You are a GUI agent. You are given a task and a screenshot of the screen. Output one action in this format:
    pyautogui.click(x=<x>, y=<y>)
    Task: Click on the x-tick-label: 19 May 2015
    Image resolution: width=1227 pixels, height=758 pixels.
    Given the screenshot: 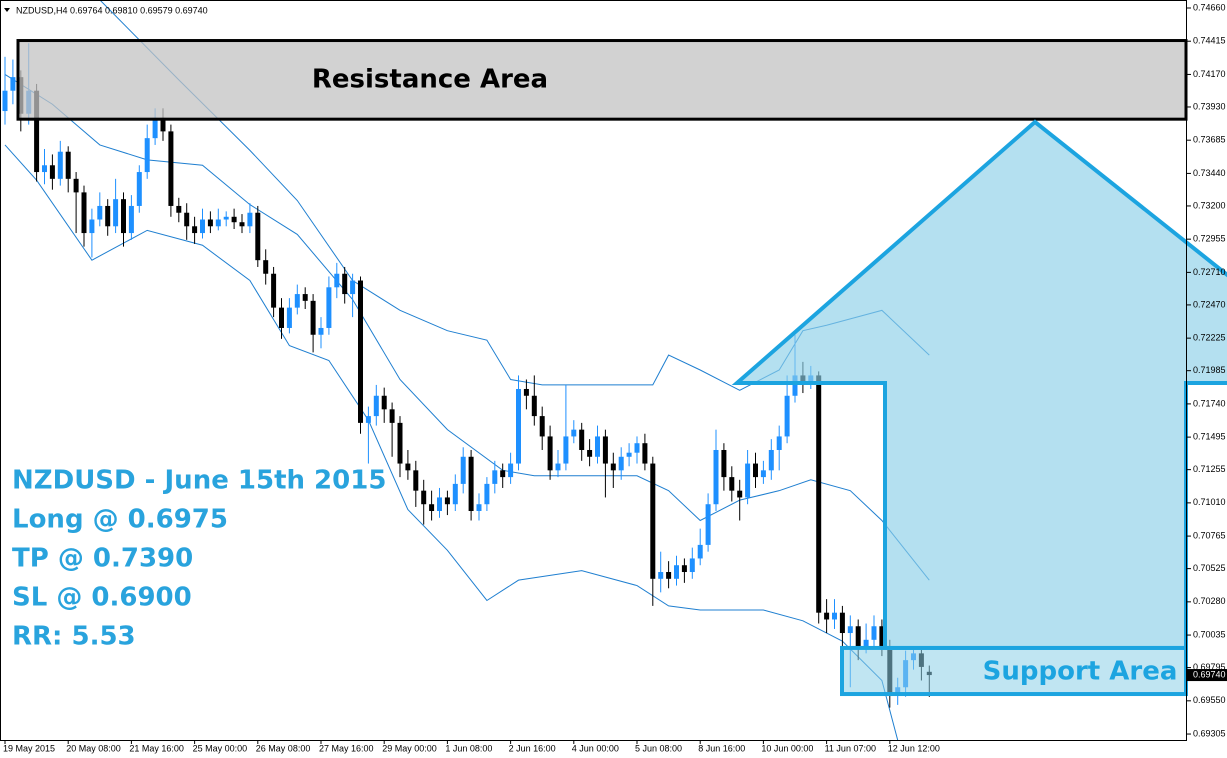 What is the action you would take?
    pyautogui.click(x=29, y=748)
    